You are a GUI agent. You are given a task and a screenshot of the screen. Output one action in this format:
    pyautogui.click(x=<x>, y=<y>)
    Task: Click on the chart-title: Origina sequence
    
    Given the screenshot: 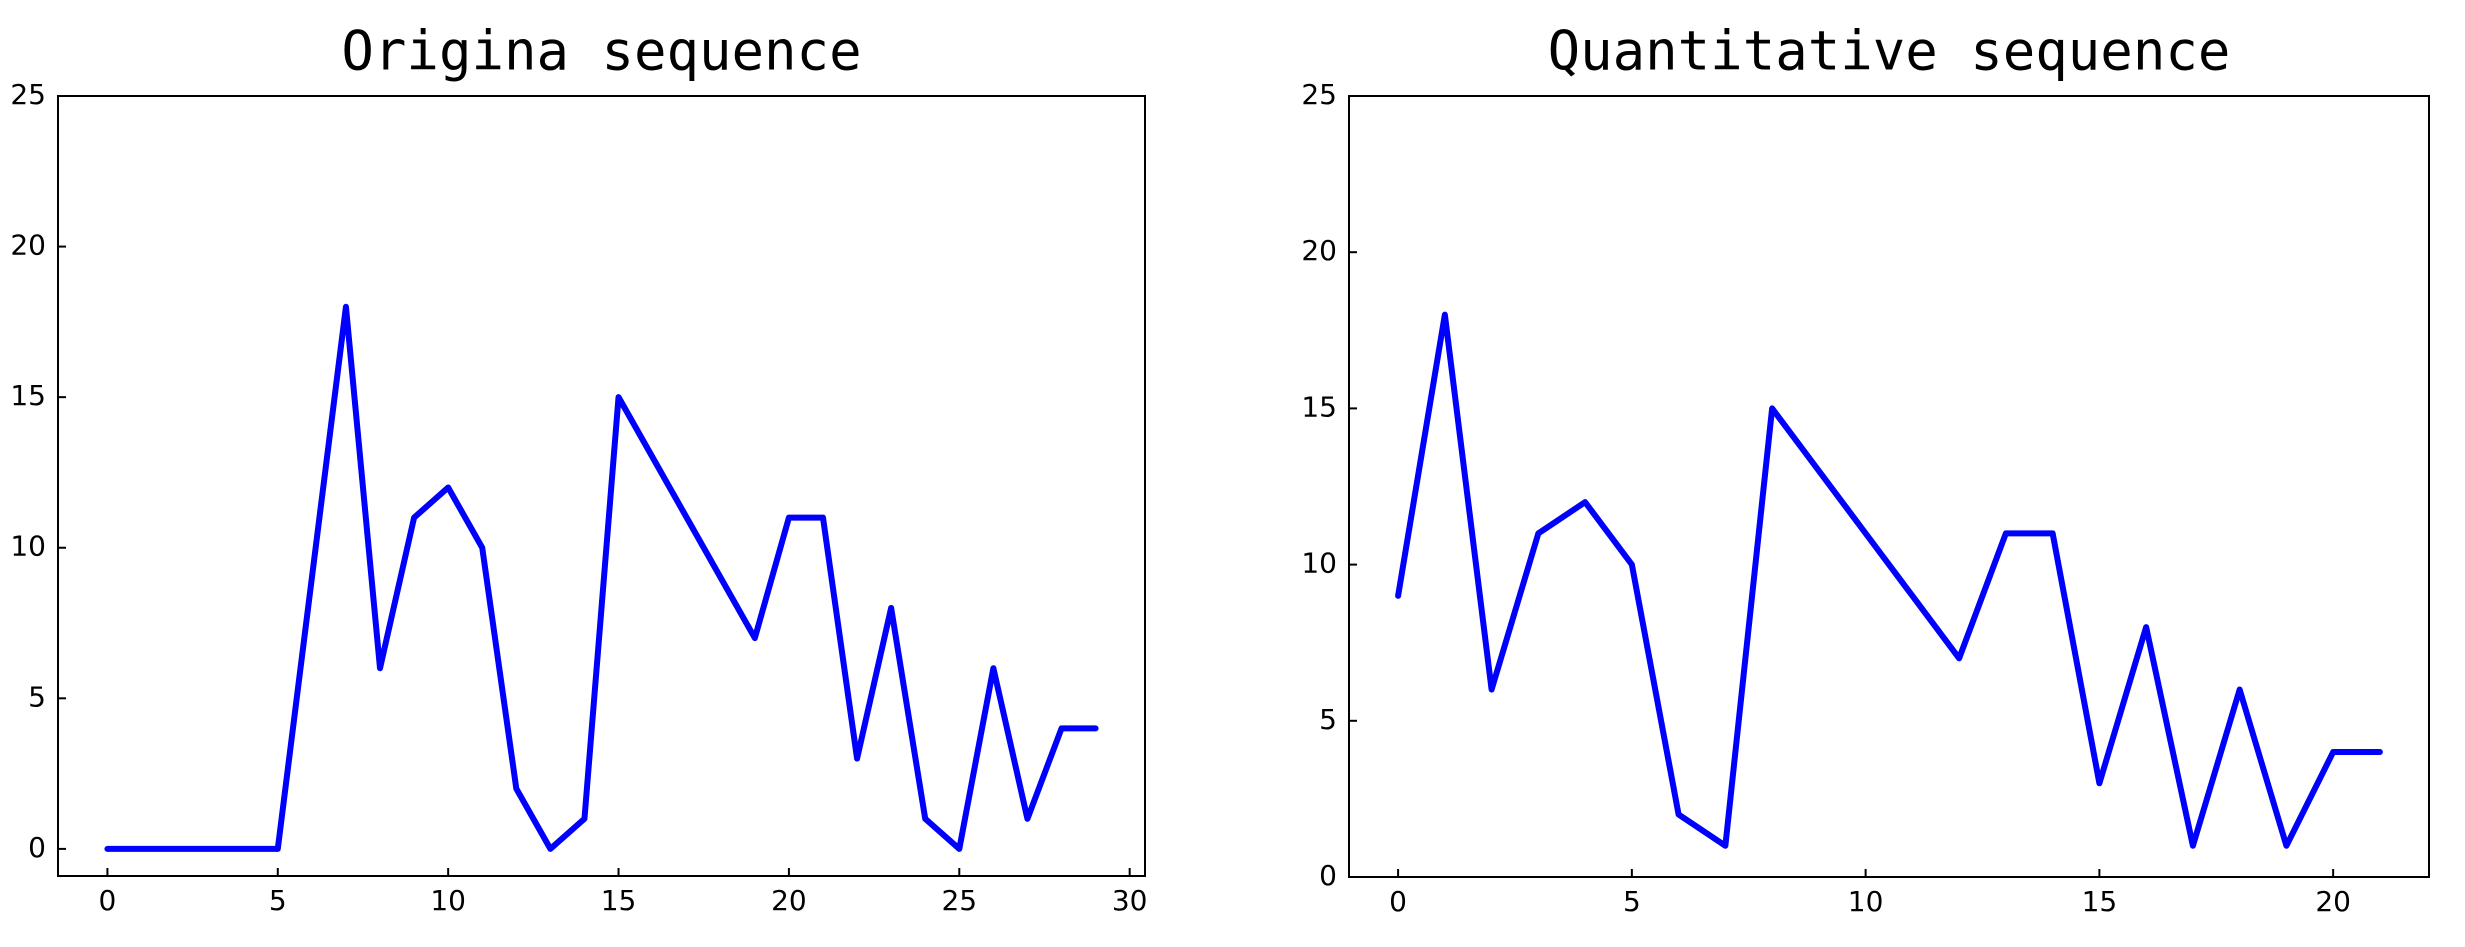 What is the action you would take?
    pyautogui.click(x=601, y=51)
    